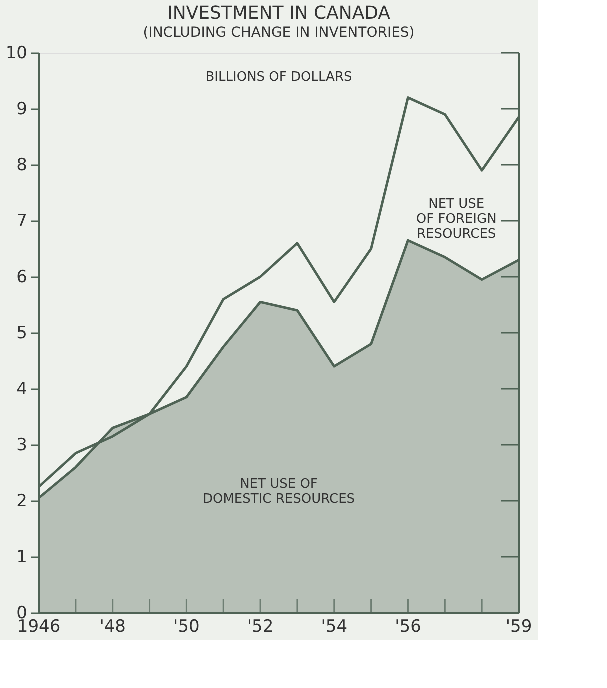 Image resolution: width=607 pixels, height=688 pixels. What do you see at coordinates (334, 627) in the screenshot?
I see `x-tick-label: '54` at bounding box center [334, 627].